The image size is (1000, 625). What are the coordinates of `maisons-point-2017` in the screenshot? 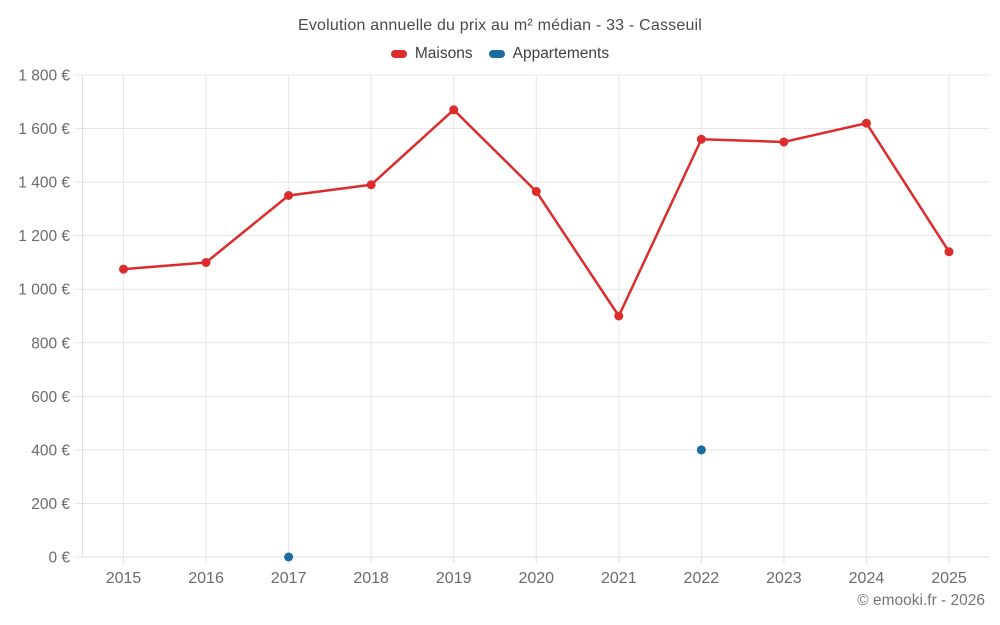 It's located at (289, 195).